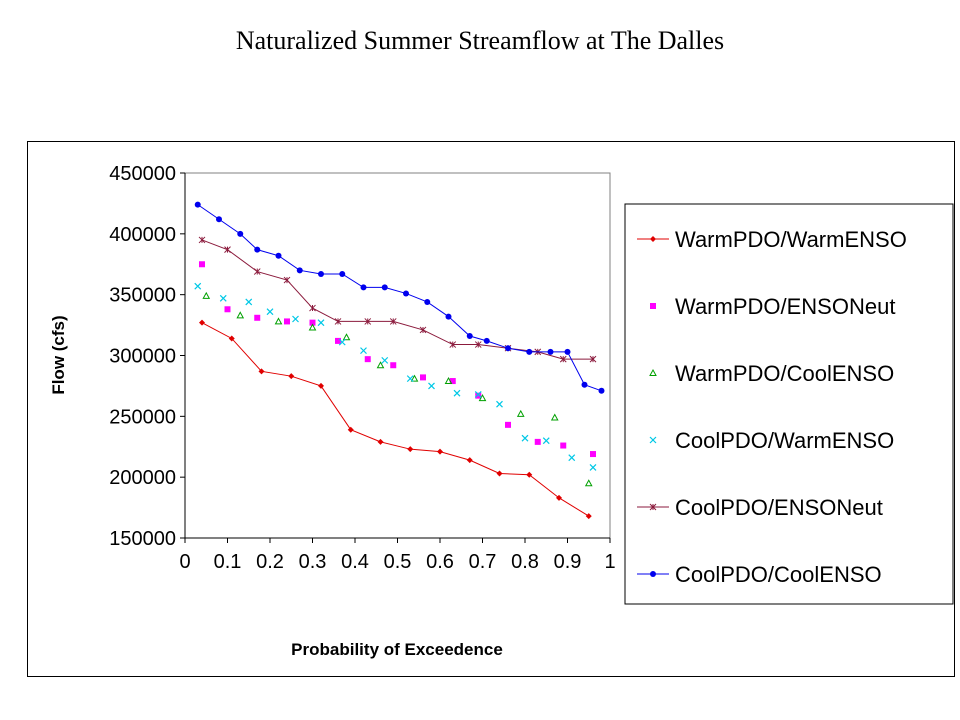 The image size is (960, 720). What do you see at coordinates (784, 440) in the screenshot?
I see `legend-label: CoolPDO/WarmENSO` at bounding box center [784, 440].